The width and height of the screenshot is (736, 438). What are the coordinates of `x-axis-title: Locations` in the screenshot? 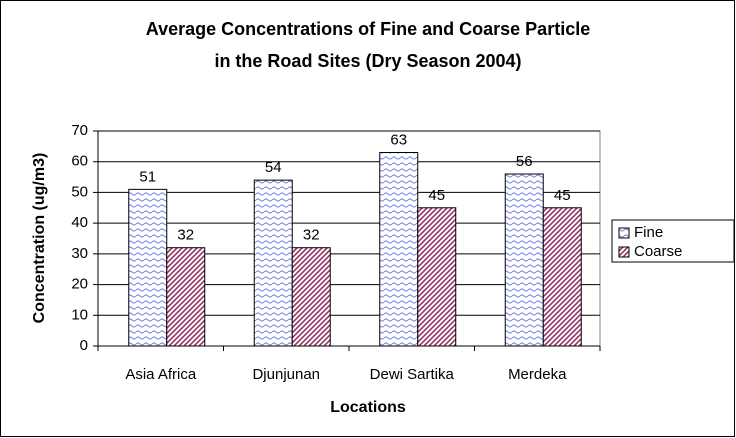 It's located at (368, 407).